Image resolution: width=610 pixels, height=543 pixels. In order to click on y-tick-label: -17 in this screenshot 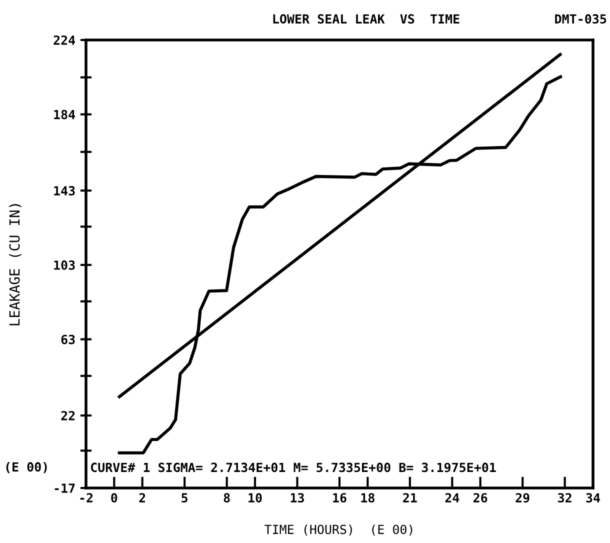, I will do `click(64, 488)`.